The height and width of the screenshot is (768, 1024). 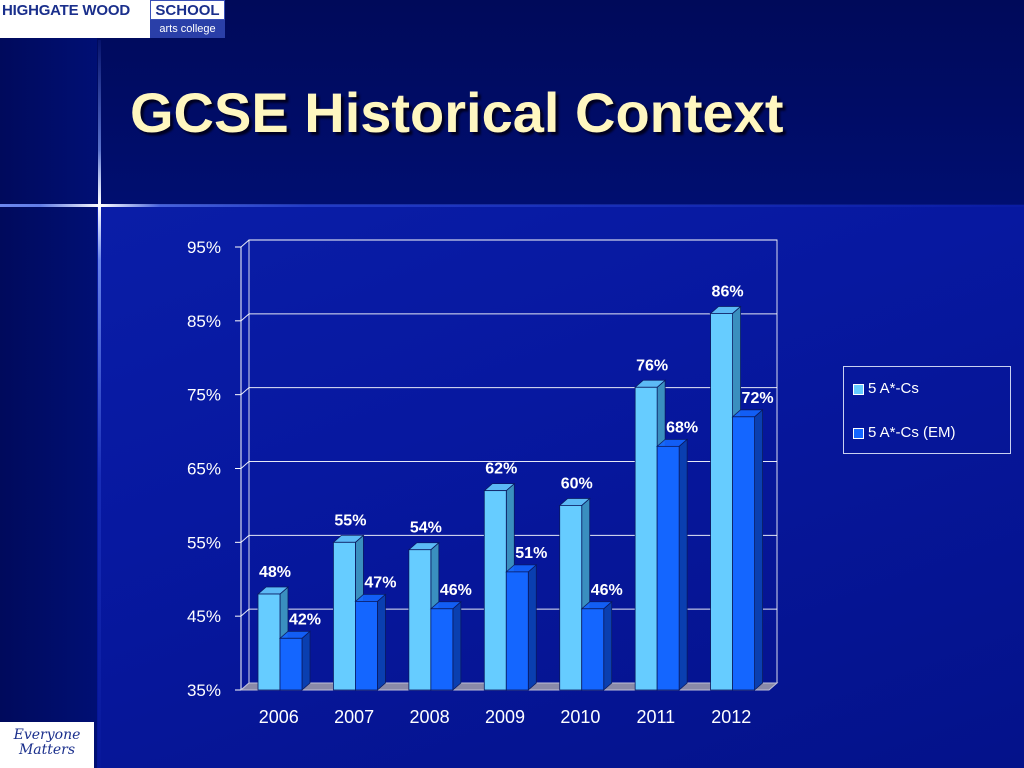 What do you see at coordinates (758, 398) in the screenshot?
I see `data-label: 72%` at bounding box center [758, 398].